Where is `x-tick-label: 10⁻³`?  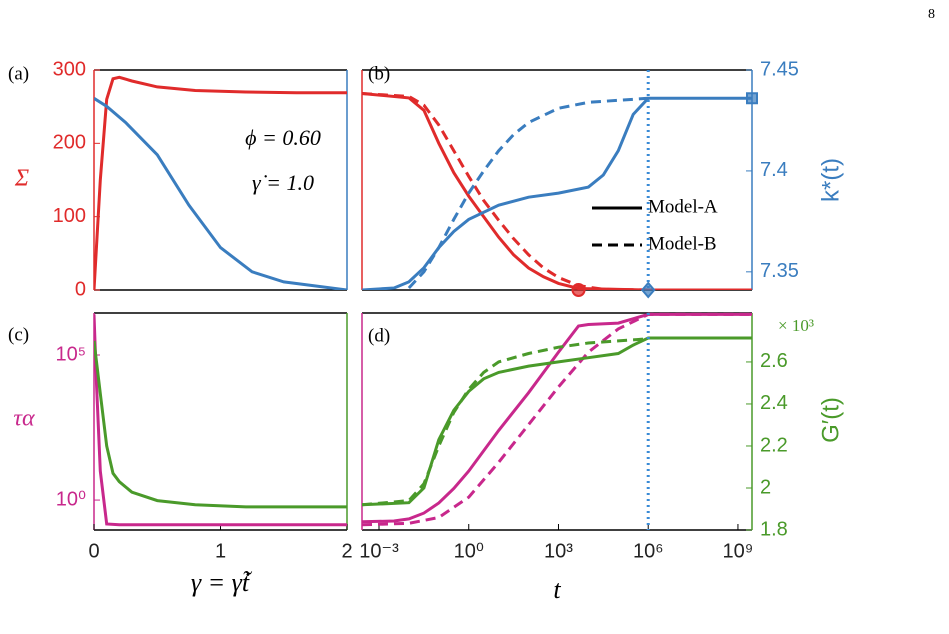 x-tick-label: 10⁻³ is located at coordinates (379, 551).